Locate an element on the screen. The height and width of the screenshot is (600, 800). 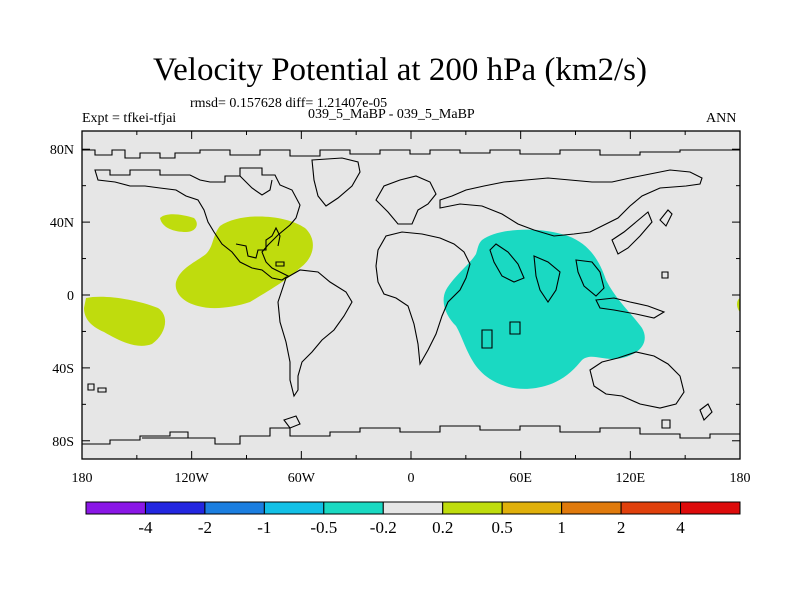
australia-coastline is located at coordinates (637, 380).